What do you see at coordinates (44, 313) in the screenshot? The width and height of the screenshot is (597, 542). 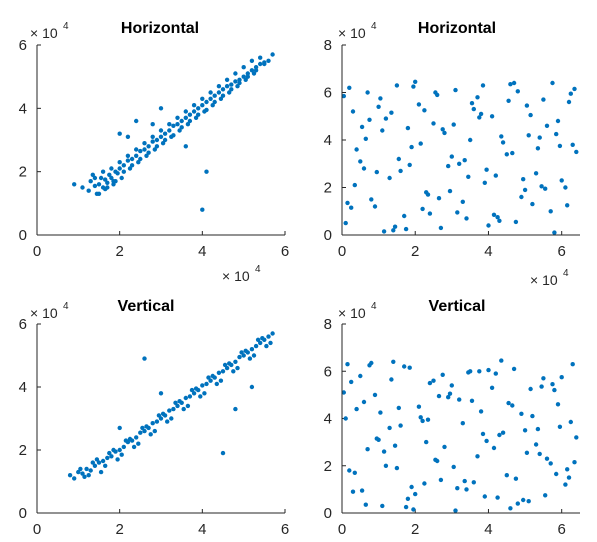 I see `y-multiplier: × 10` at bounding box center [44, 313].